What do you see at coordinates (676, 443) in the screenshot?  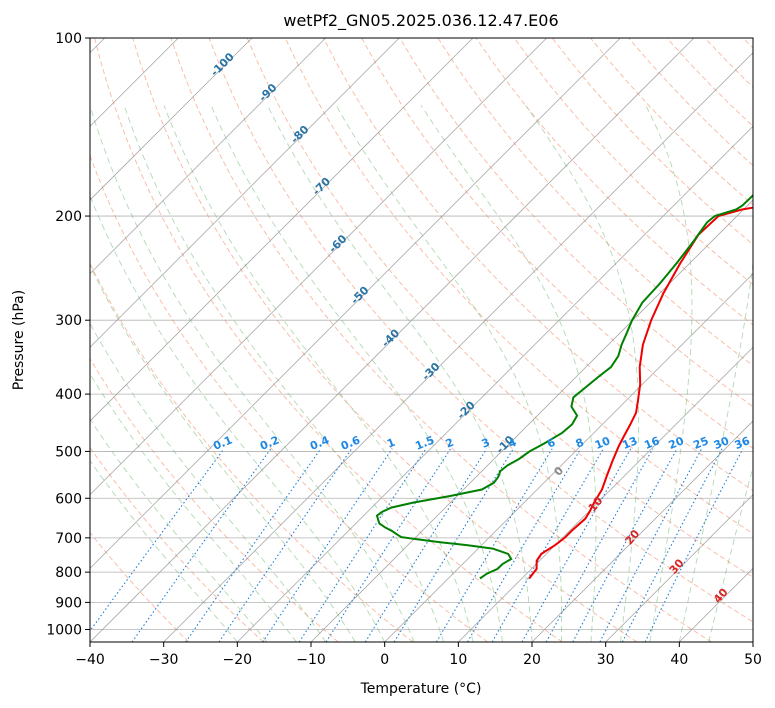 I see `mixing-ratio-label: 20` at bounding box center [676, 443].